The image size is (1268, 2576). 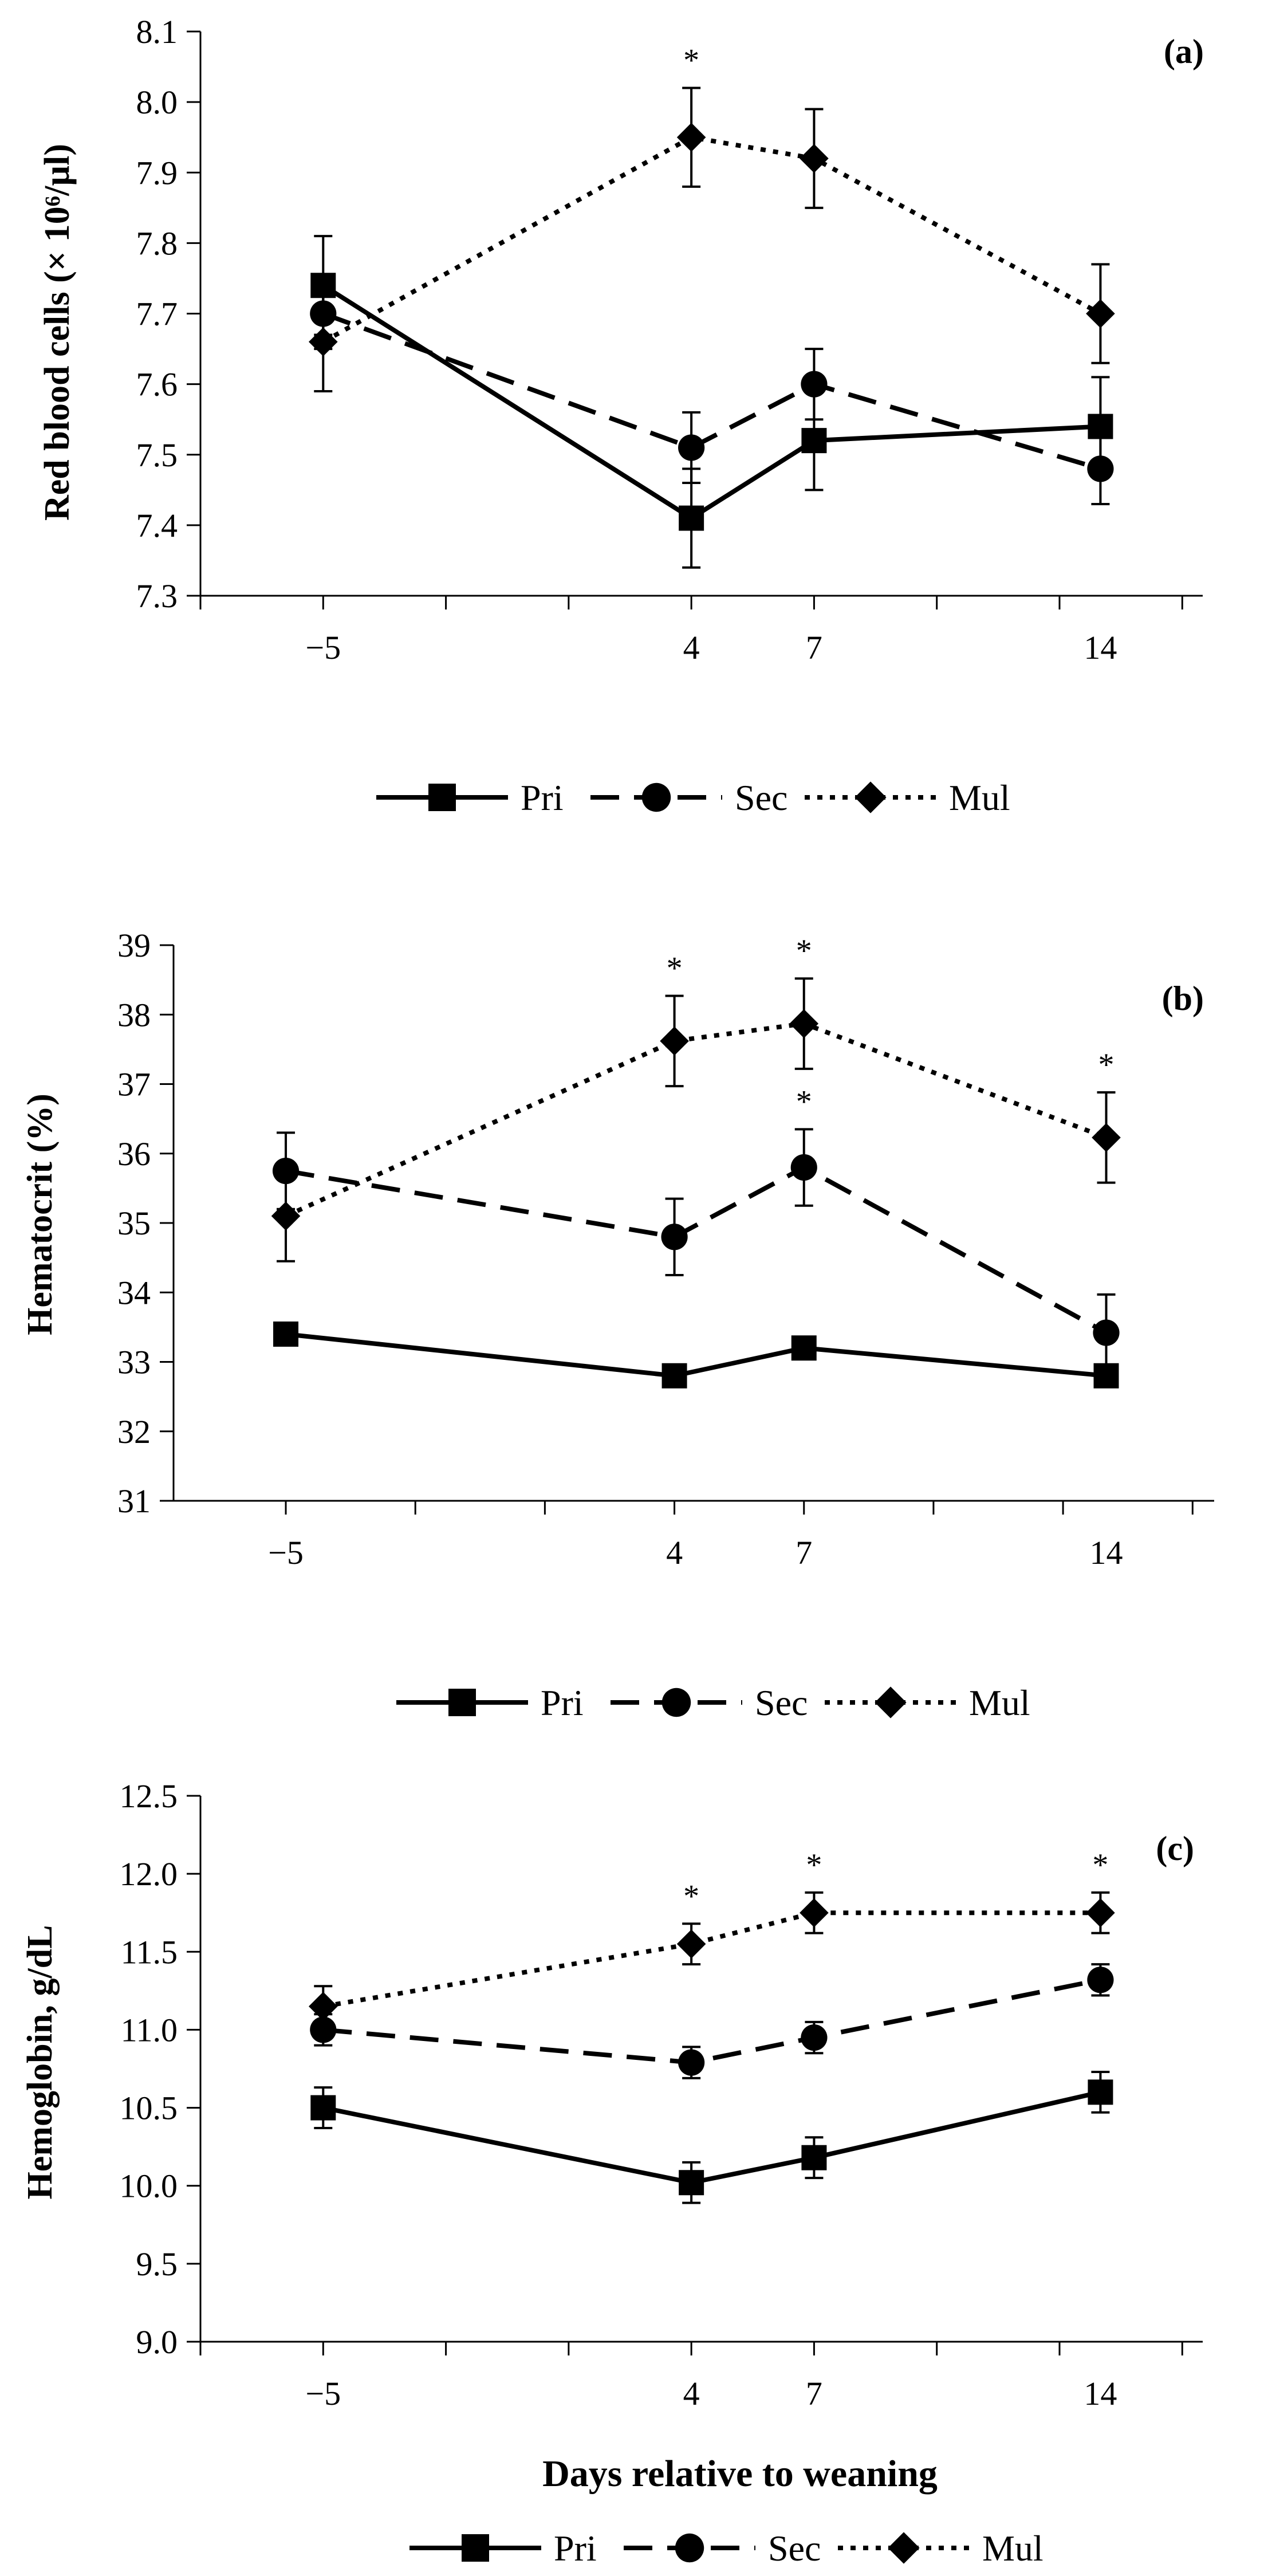 I want to click on y-tick-label: 11.0, so click(x=149, y=2029).